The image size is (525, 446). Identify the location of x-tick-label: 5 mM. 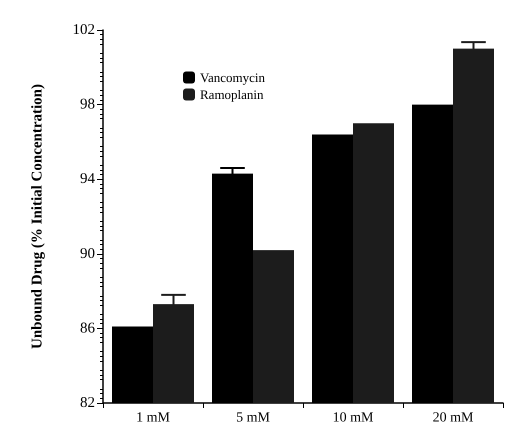
(253, 418).